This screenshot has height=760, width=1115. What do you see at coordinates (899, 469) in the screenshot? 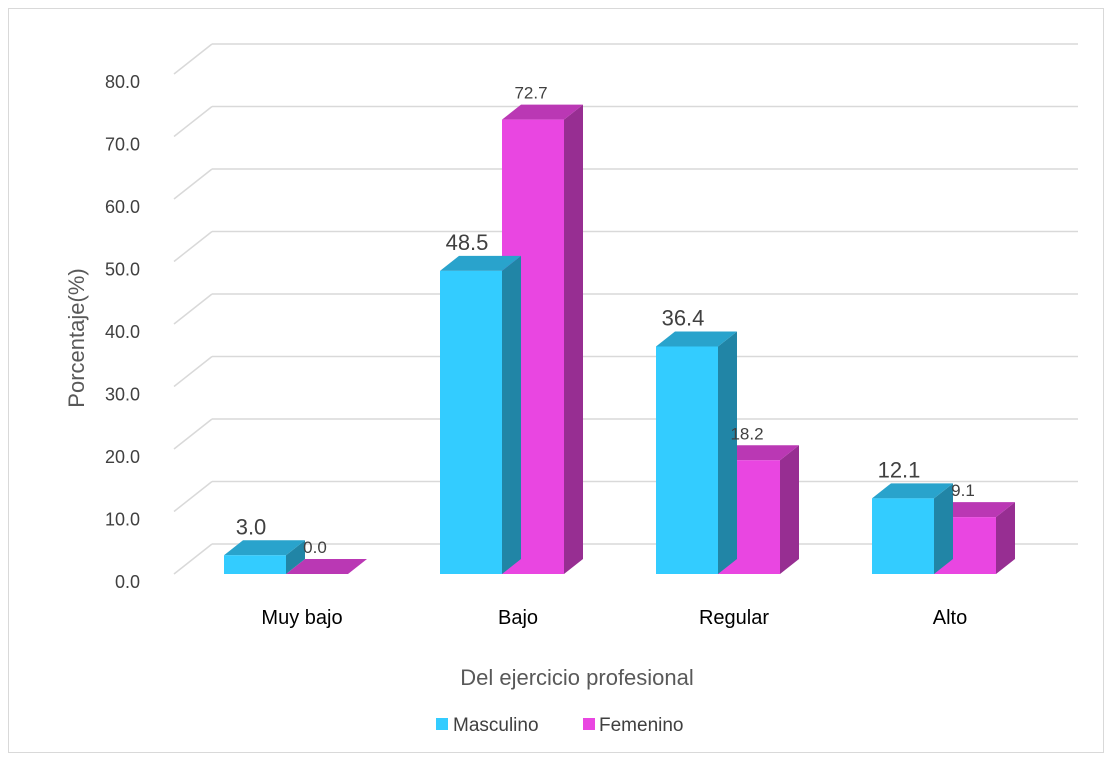
I see `data-label-masculino: 12.1` at bounding box center [899, 469].